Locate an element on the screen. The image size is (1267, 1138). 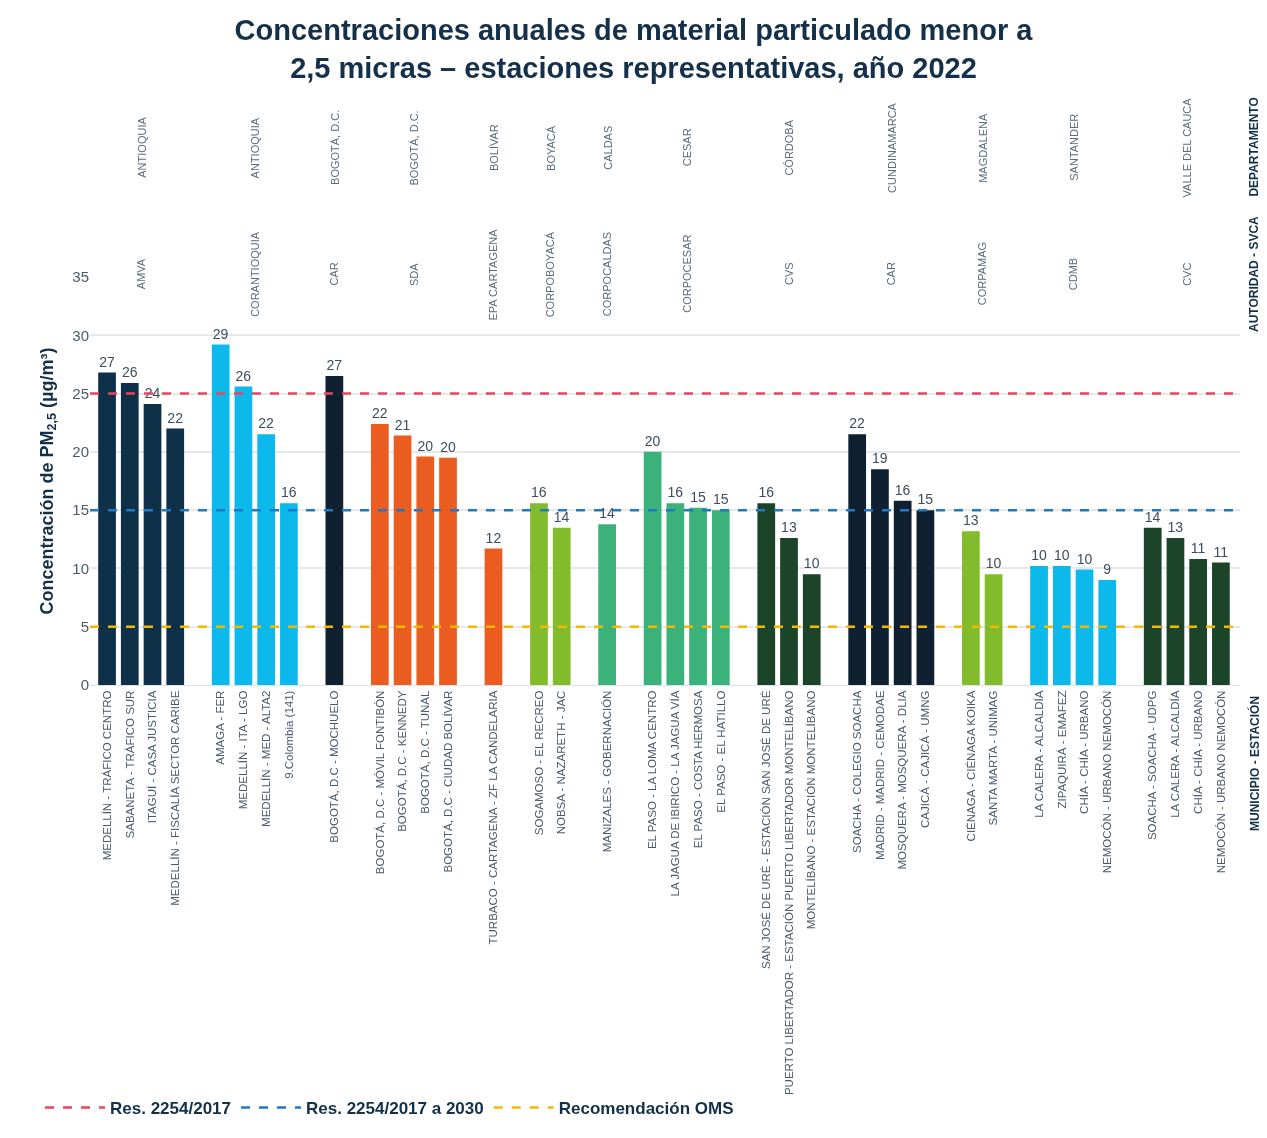
chart-title: Concentraciones anuales de material particulado menor a 2,5 micras – estaciones representativas, año 2022 is located at coordinates (634, 48).